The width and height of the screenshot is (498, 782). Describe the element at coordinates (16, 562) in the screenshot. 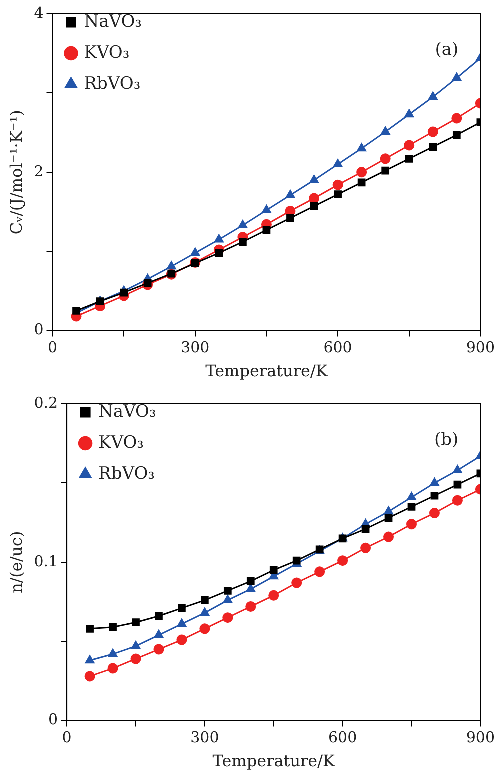

I see `y-axis-title: n/(e/uc)` at that location.